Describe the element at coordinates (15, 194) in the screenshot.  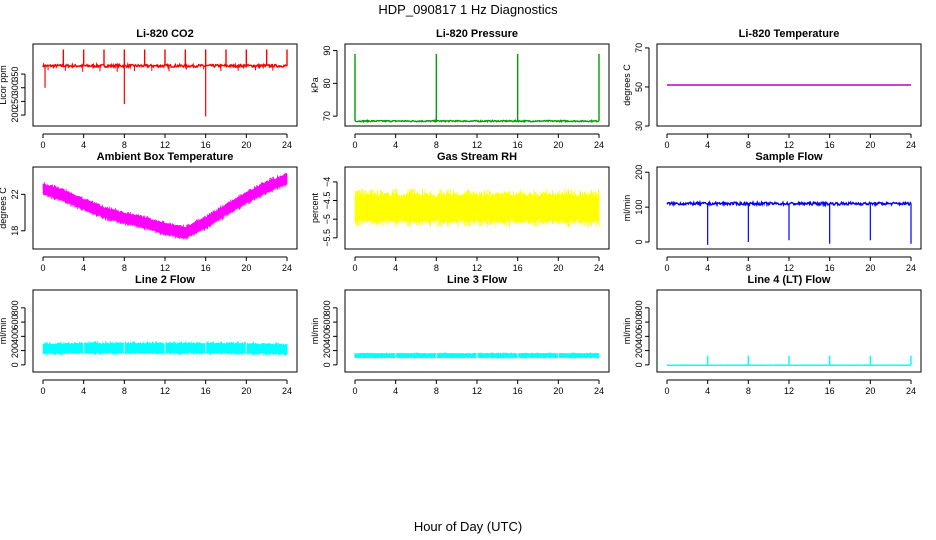
I see `y-tick-label: 22` at that location.